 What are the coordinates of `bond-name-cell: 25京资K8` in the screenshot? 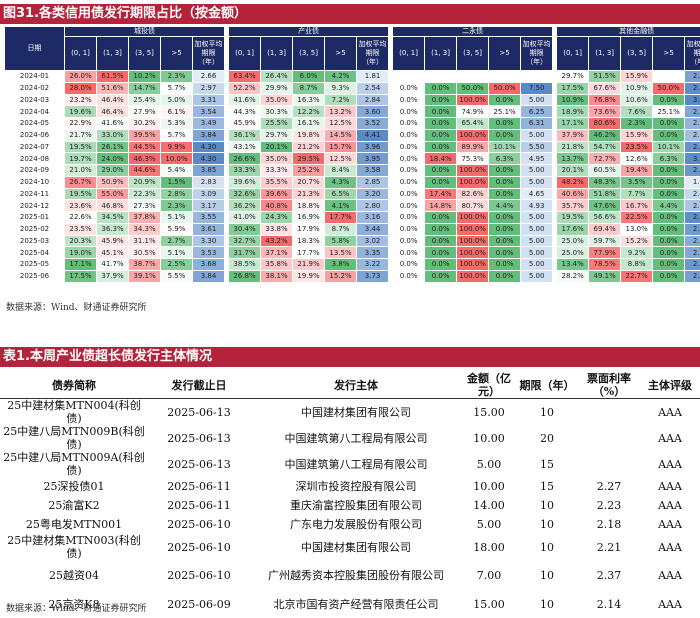 It's located at (74, 605).